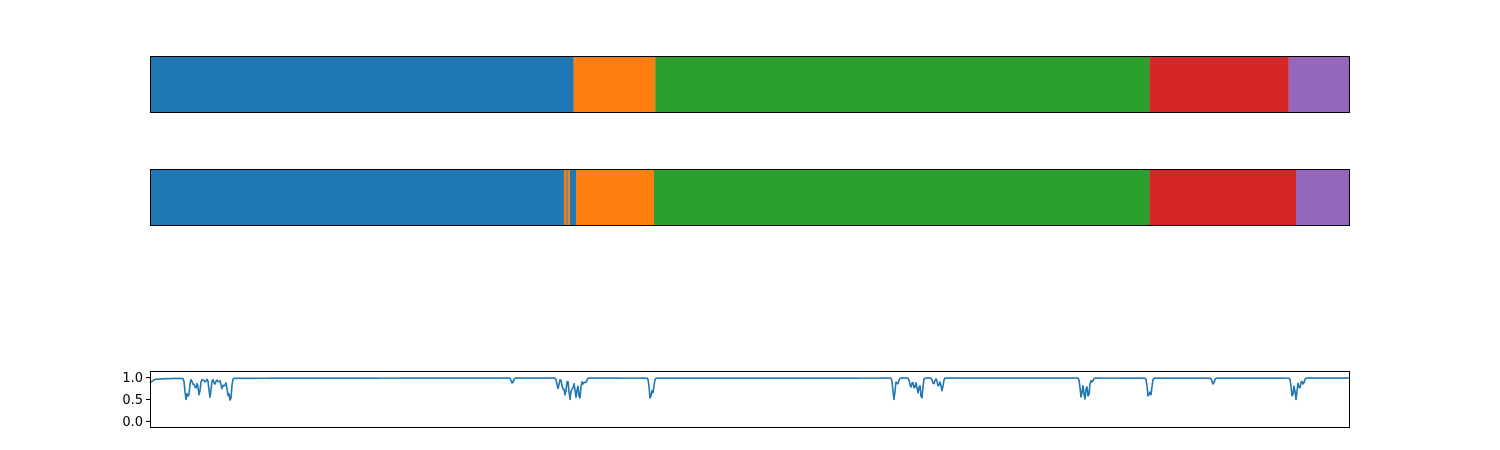 The width and height of the screenshot is (1500, 450). What do you see at coordinates (749, 389) in the screenshot?
I see `line-series` at bounding box center [749, 389].